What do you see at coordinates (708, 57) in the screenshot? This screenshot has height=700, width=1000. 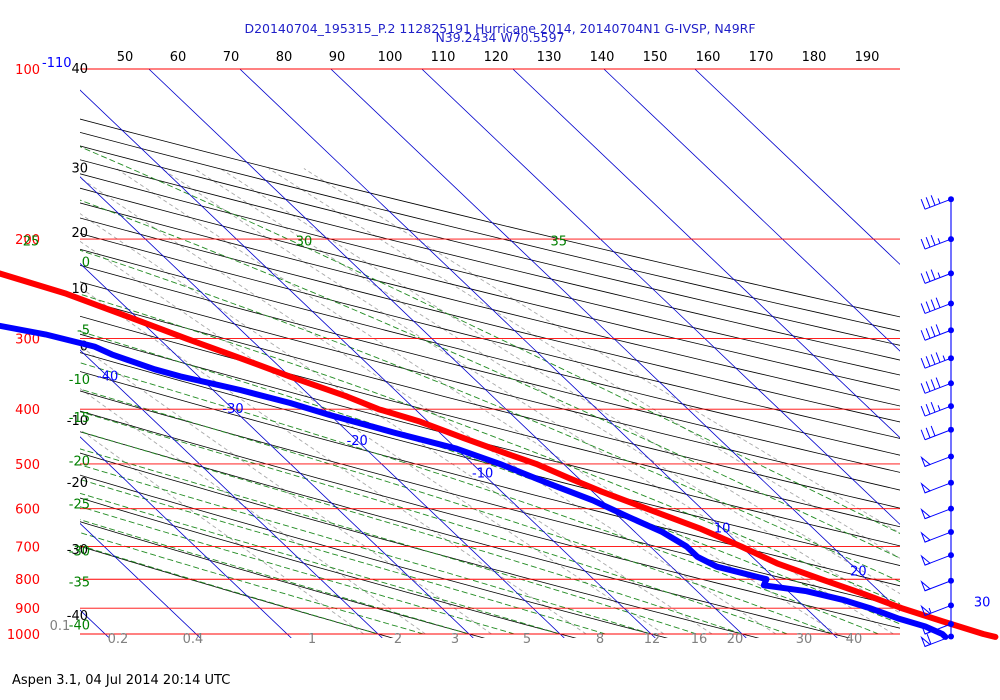 I see `theta-top-label: 160` at bounding box center [708, 57].